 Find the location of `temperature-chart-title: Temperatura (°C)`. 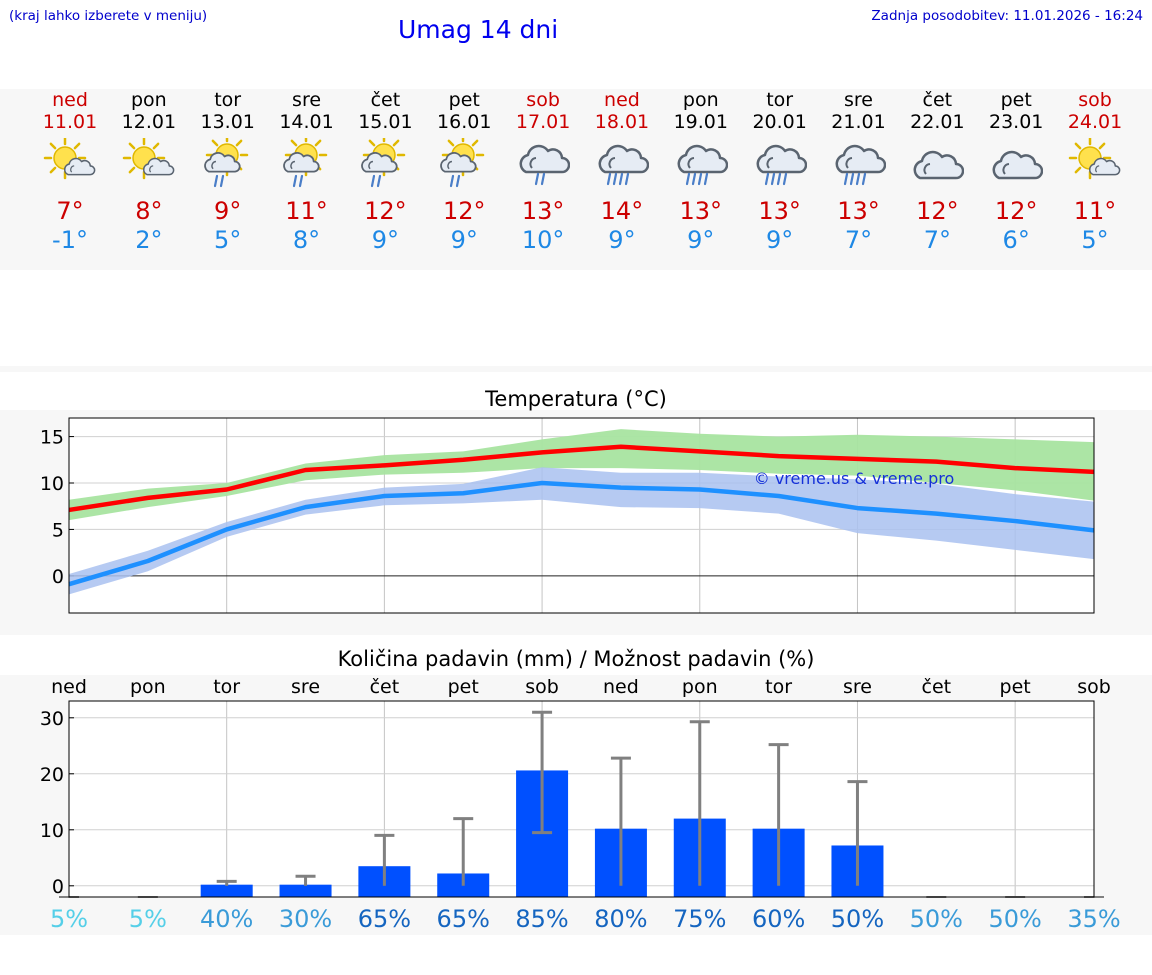

temperature-chart-title: Temperatura (°C) is located at coordinates (576, 399).